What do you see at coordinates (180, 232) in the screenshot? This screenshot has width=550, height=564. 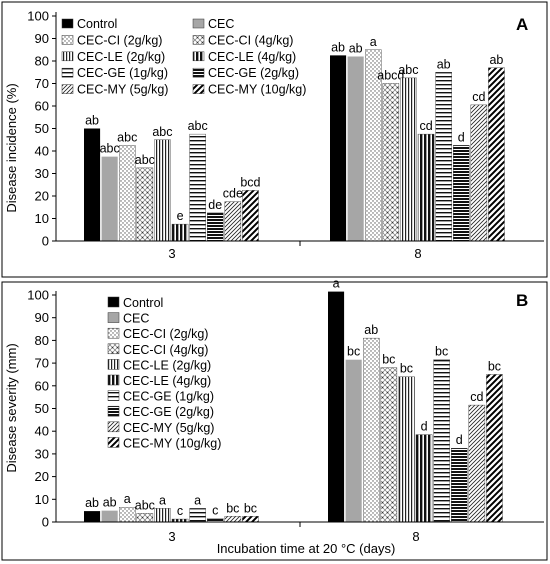 I see `bar-cec-le-4g-kg--day-3` at bounding box center [180, 232].